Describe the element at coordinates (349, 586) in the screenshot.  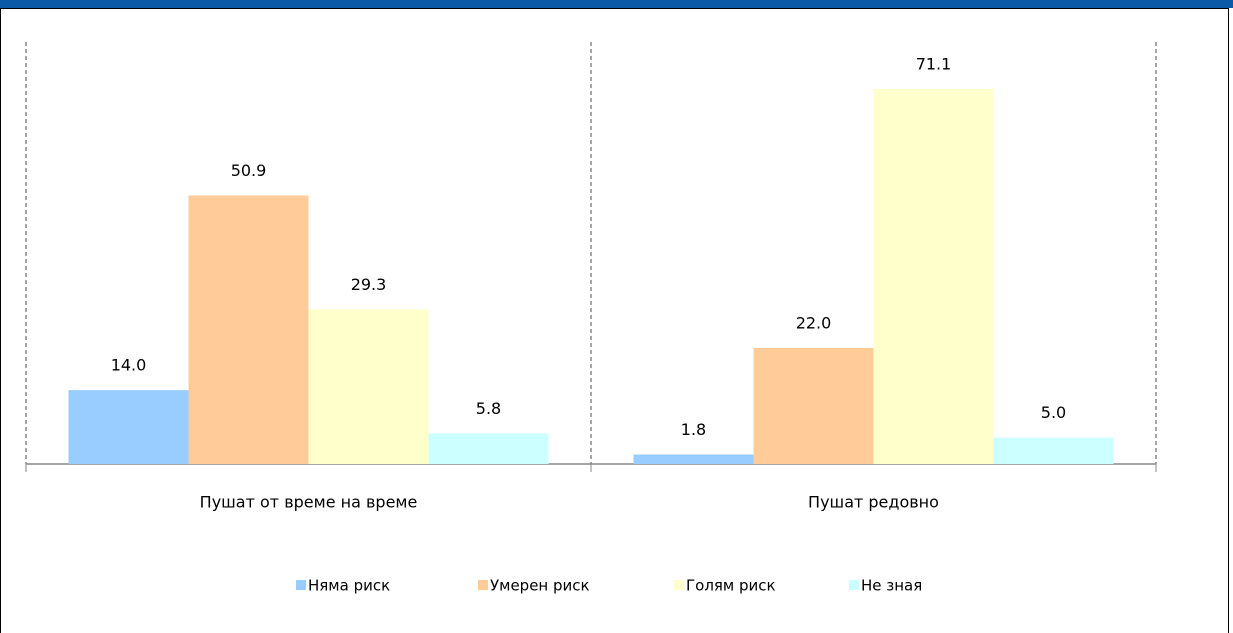
I see `legend-label: Няма риск` at that location.